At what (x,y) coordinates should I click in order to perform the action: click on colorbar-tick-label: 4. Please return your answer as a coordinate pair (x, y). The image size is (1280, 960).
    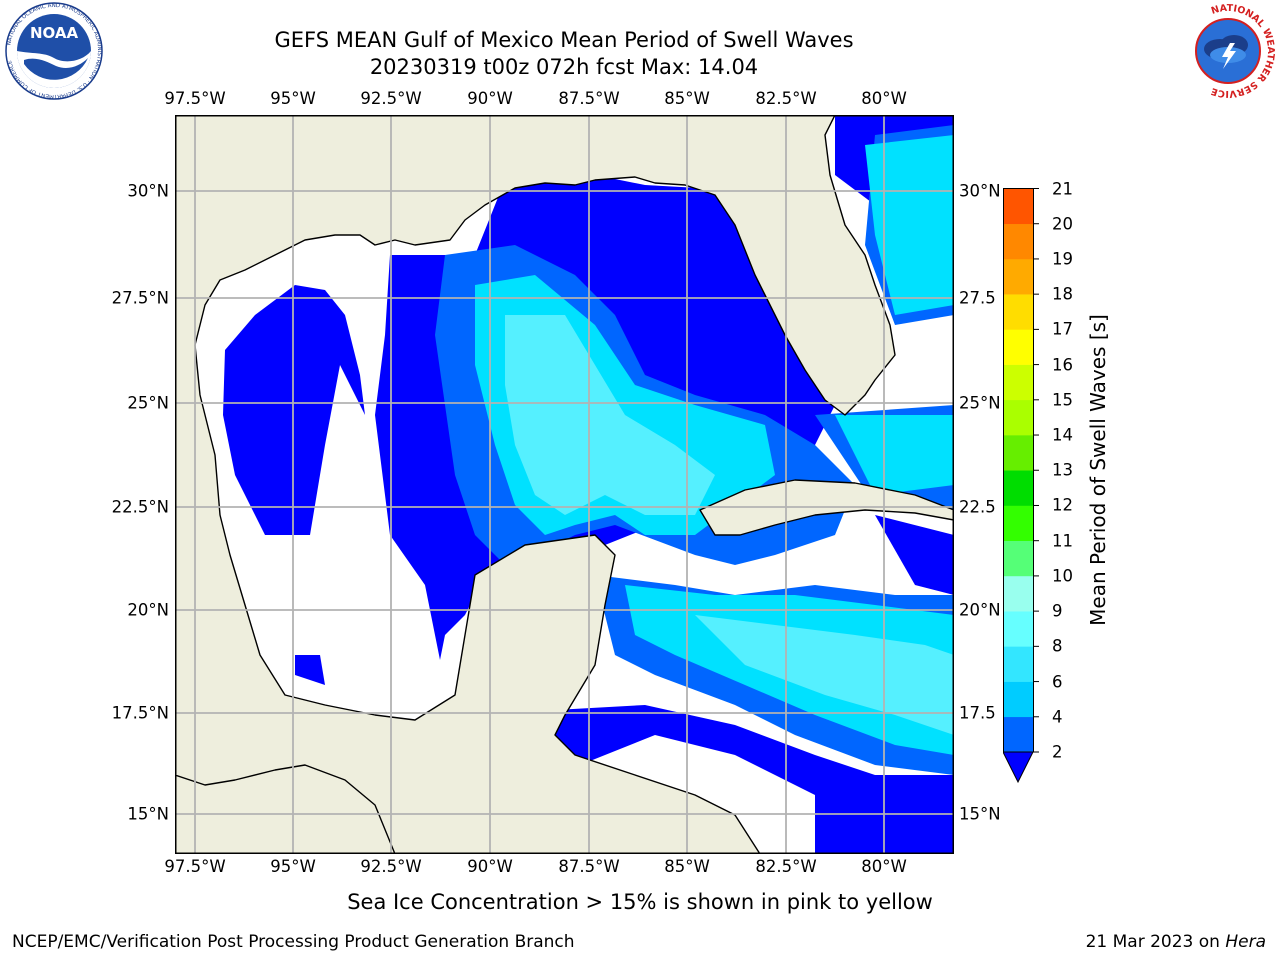
    Looking at the image, I should click on (1057, 717).